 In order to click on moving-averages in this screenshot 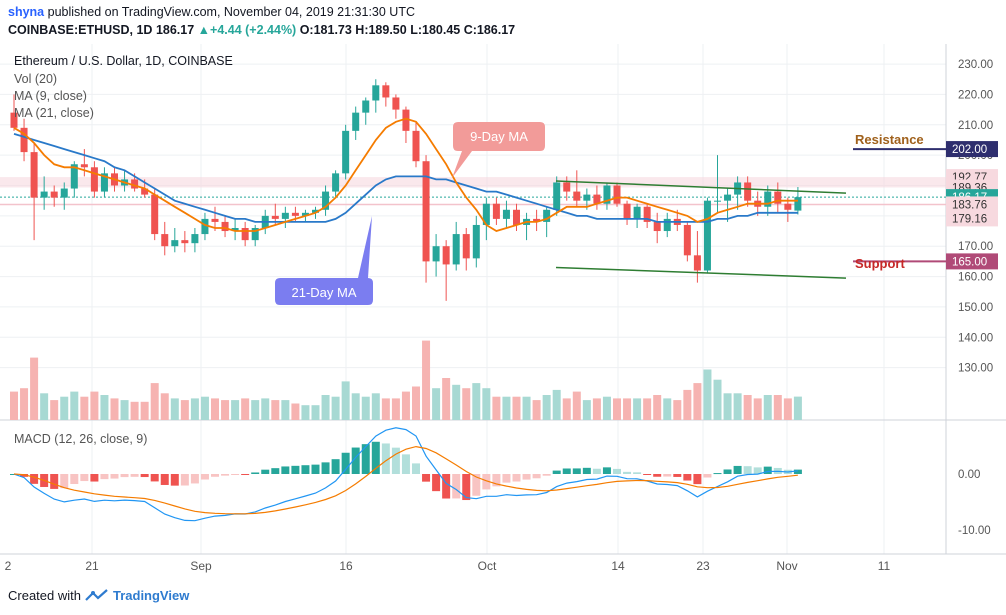, I will do `click(405, 174)`.